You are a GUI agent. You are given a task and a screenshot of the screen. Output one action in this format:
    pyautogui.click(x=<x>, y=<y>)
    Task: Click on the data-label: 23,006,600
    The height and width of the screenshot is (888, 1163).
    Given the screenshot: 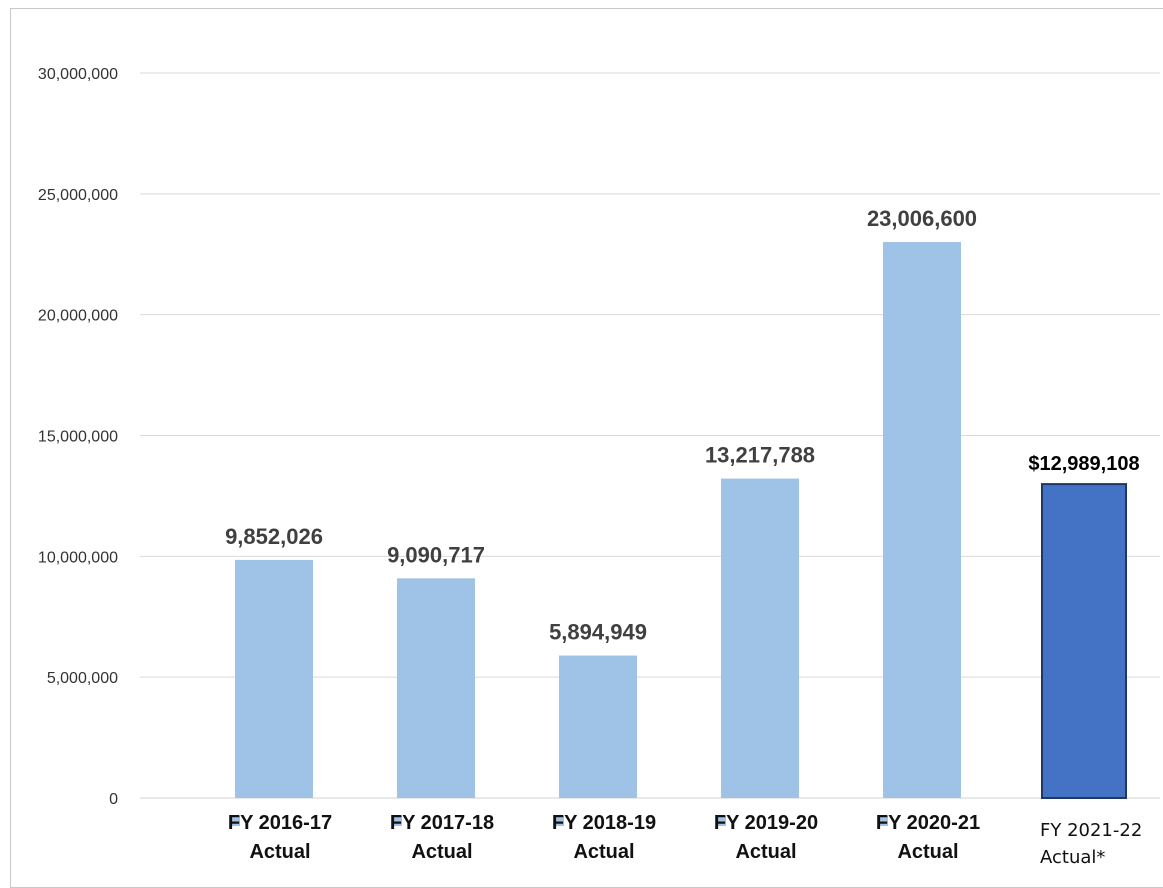 What is the action you would take?
    pyautogui.click(x=922, y=218)
    